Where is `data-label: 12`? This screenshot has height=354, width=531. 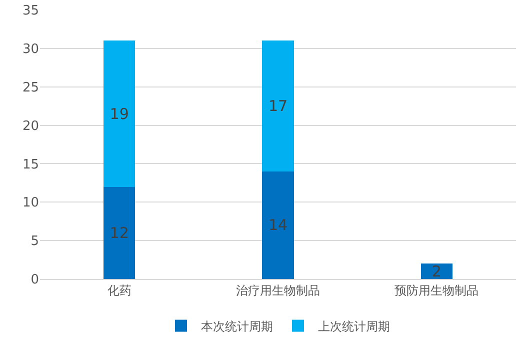 data-label: 12 is located at coordinates (119, 233).